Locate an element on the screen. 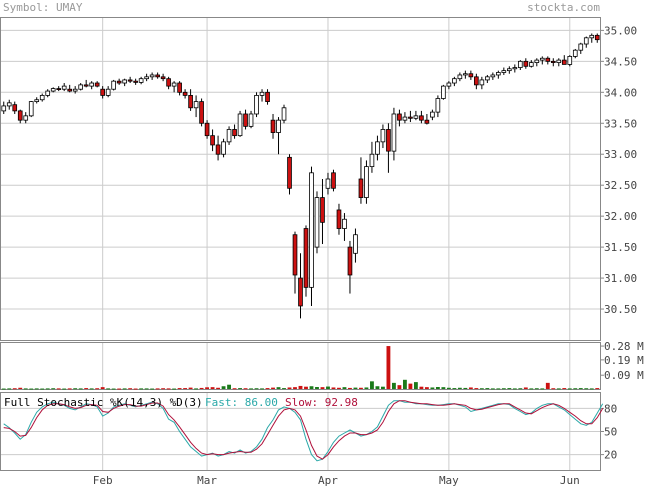 The height and width of the screenshot is (486, 655). date-axis: Feb Mar Apr May Jun is located at coordinates (336, 480).